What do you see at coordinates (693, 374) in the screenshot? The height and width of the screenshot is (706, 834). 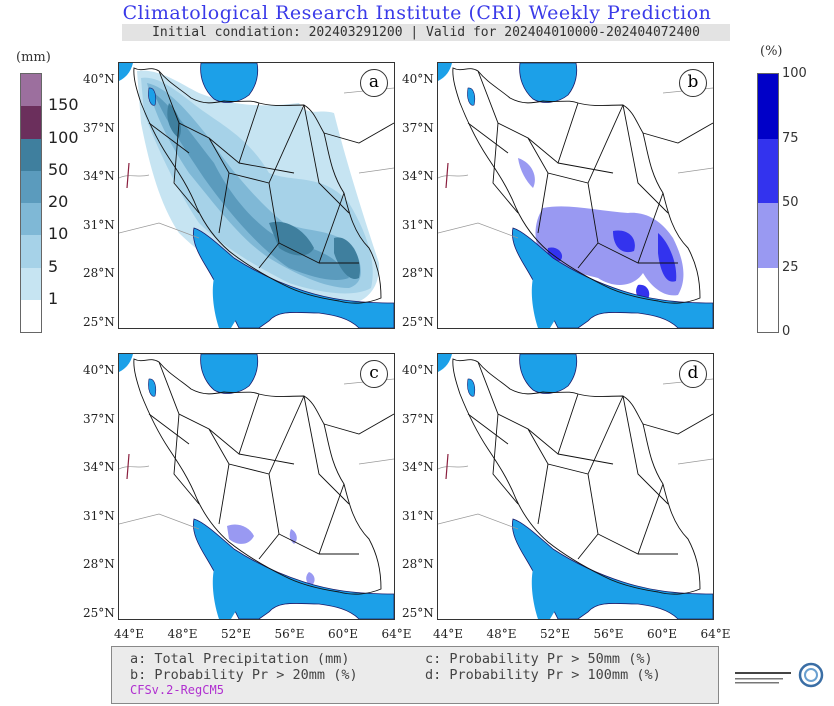 I see `panel-letter-d: d` at bounding box center [693, 374].